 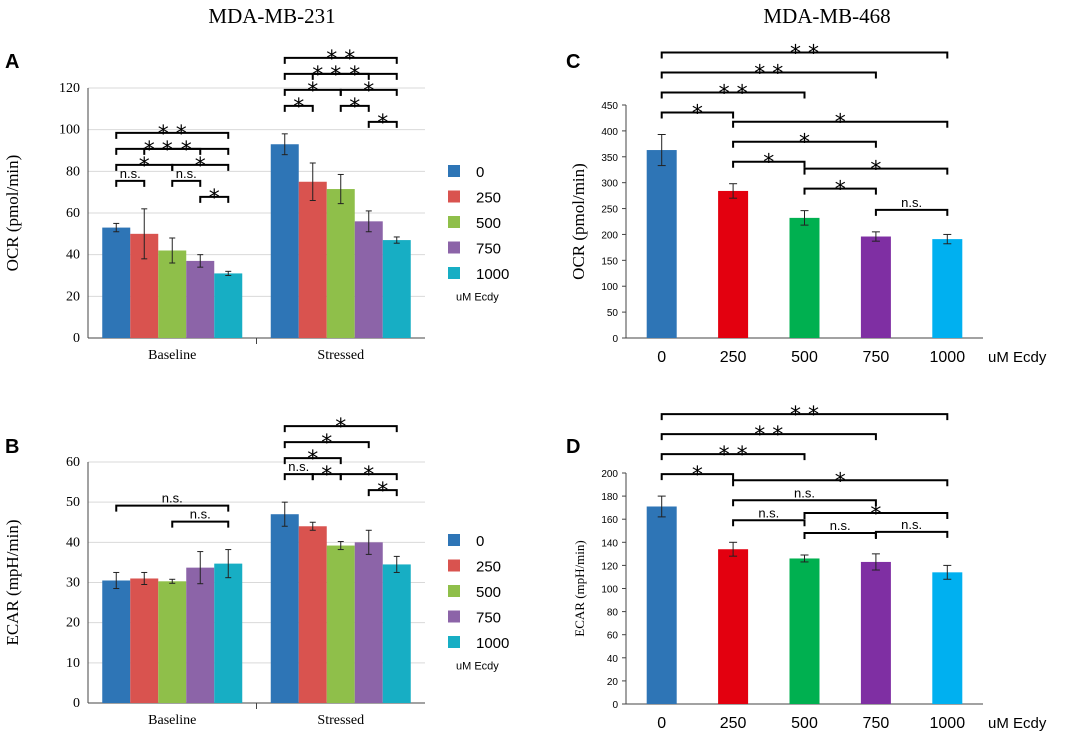 I want to click on panel-label: A, so click(x=12, y=62).